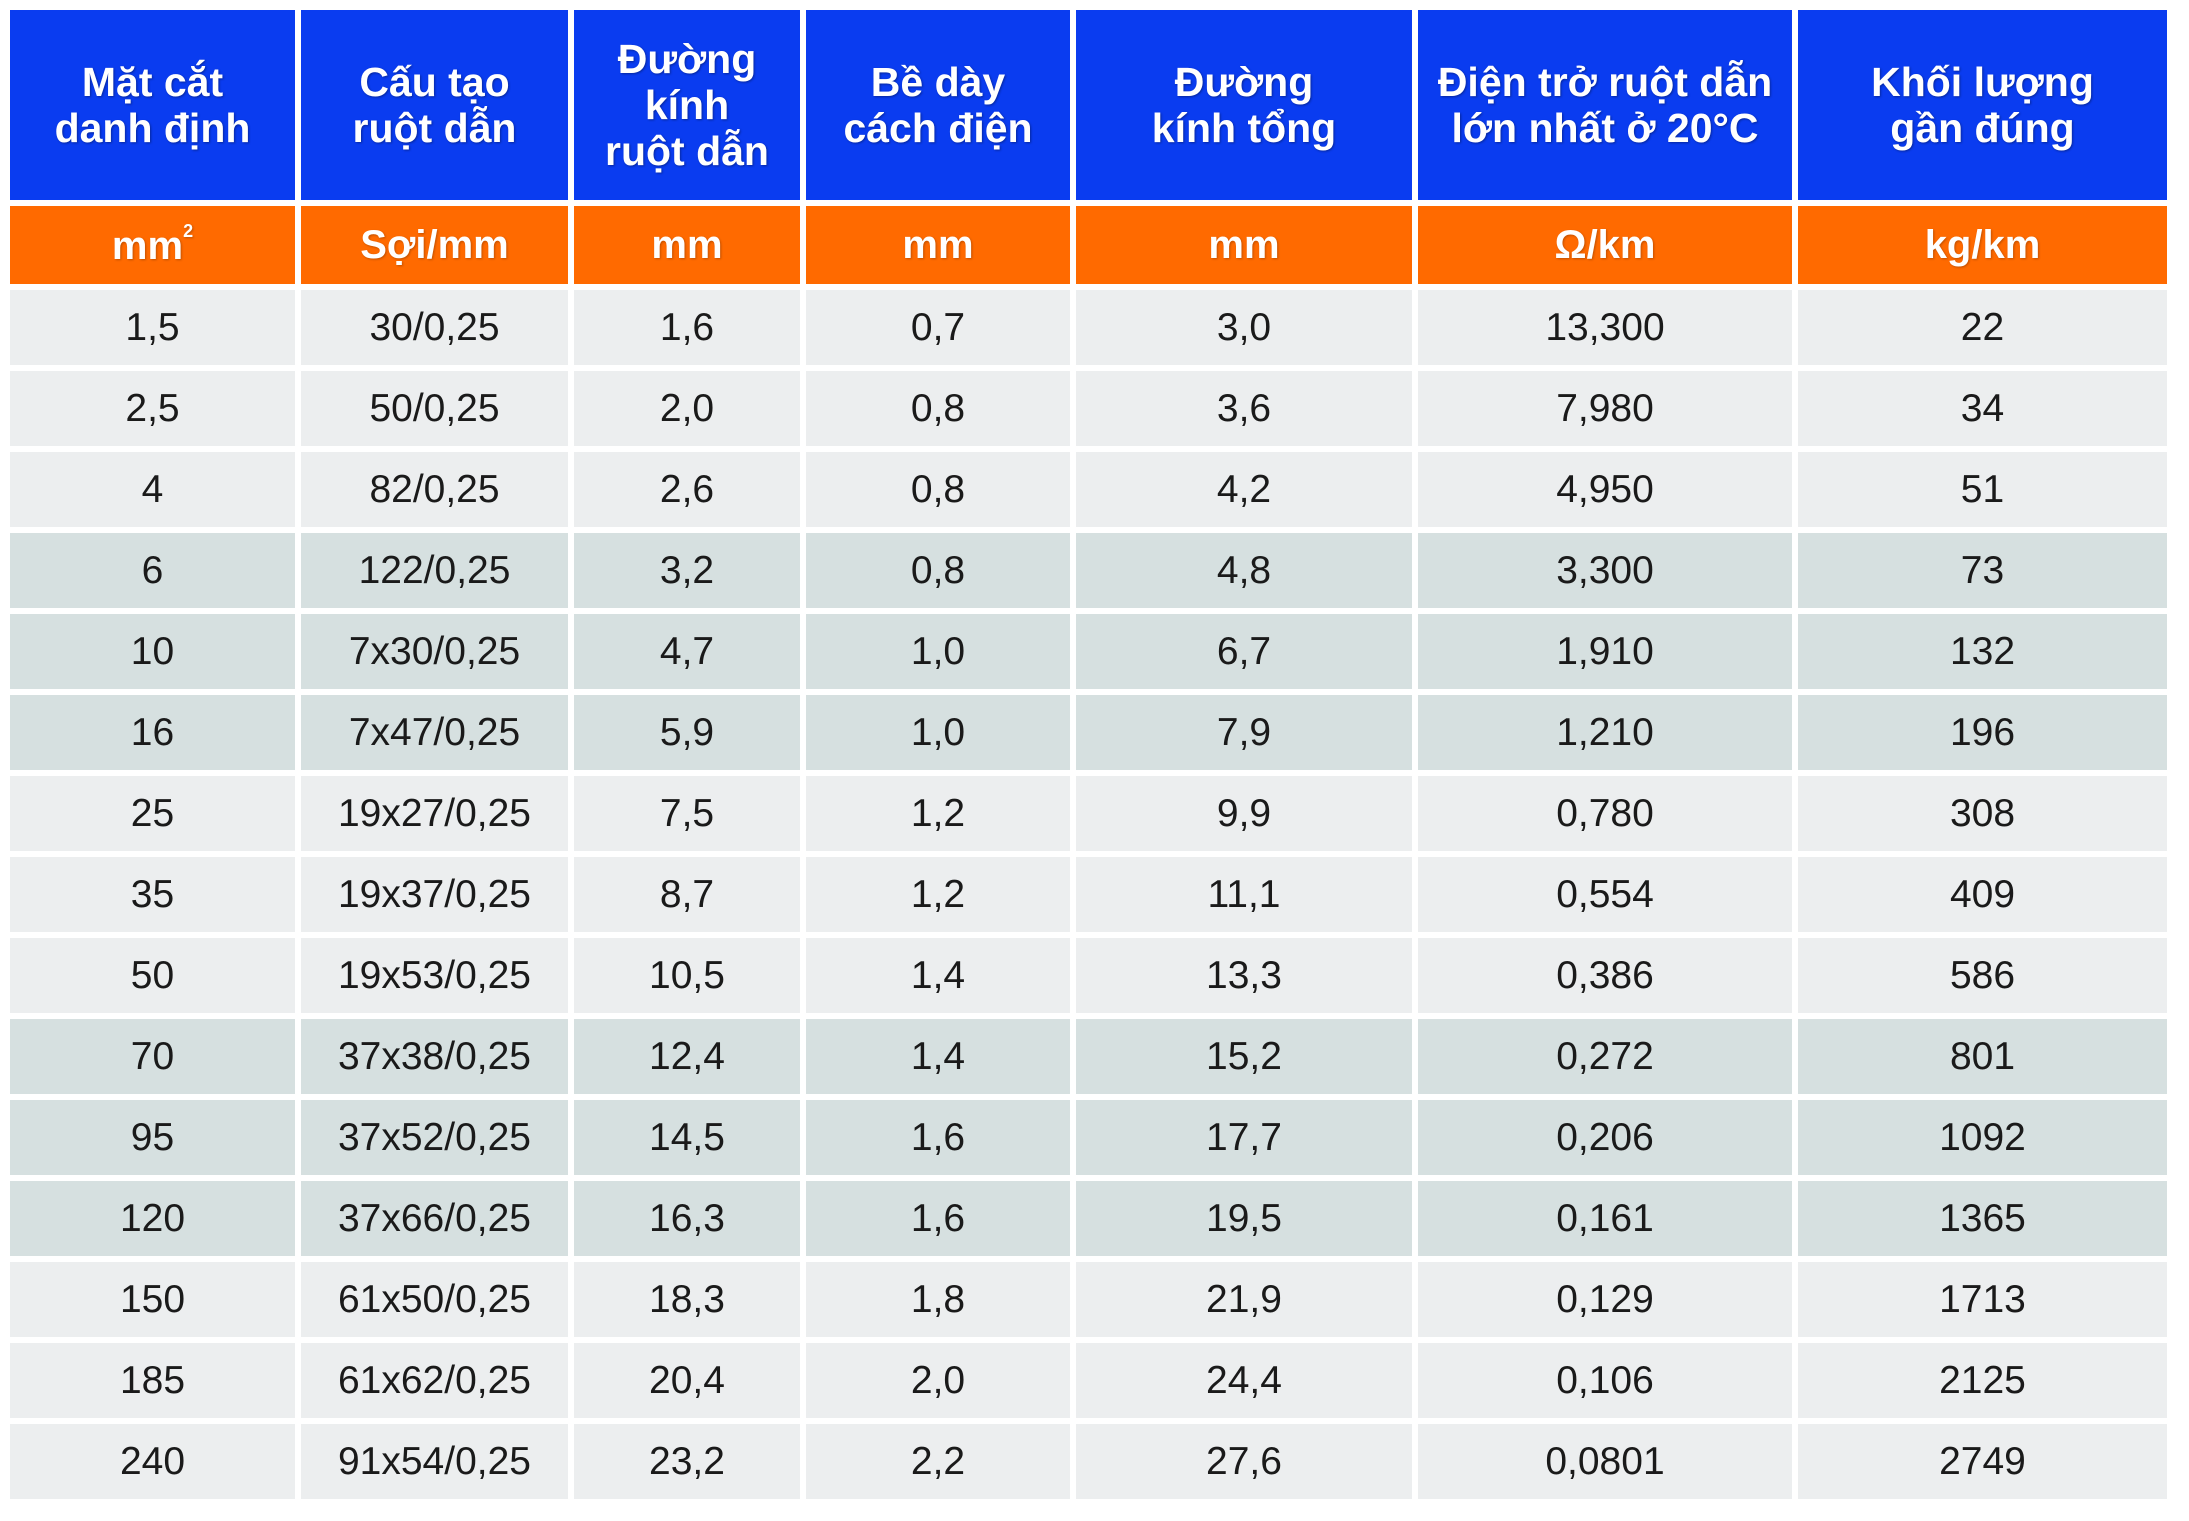 This screenshot has width=2189, height=1521. I want to click on cell-approx-weight: 1365, so click(1982, 1218).